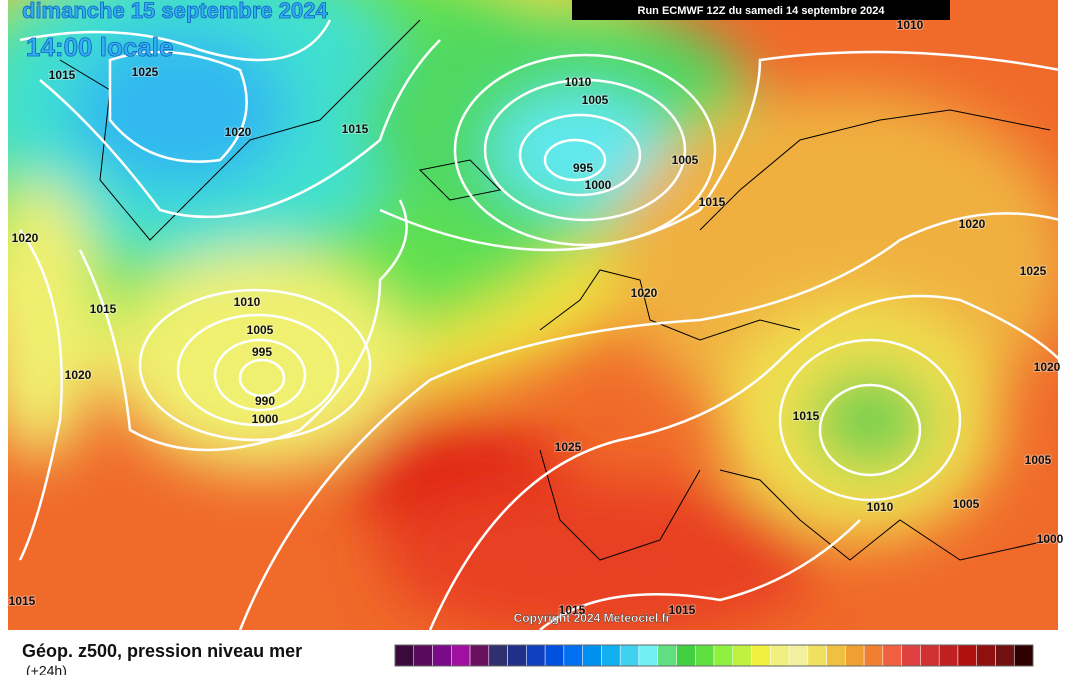 This screenshot has height=675, width=1066. What do you see at coordinates (265, 401) in the screenshot?
I see `isobar-label: 990` at bounding box center [265, 401].